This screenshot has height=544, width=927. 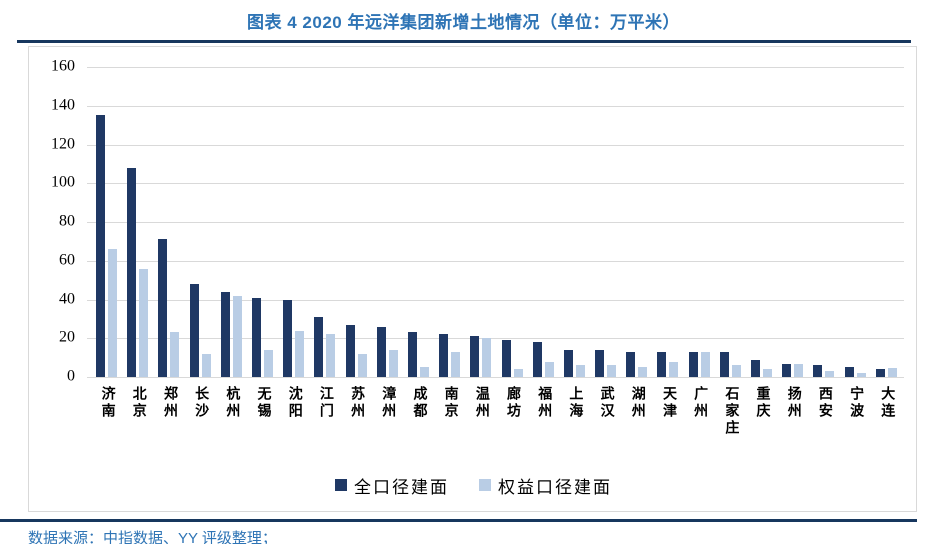 I want to click on bar-group-西安, so click(x=823, y=222).